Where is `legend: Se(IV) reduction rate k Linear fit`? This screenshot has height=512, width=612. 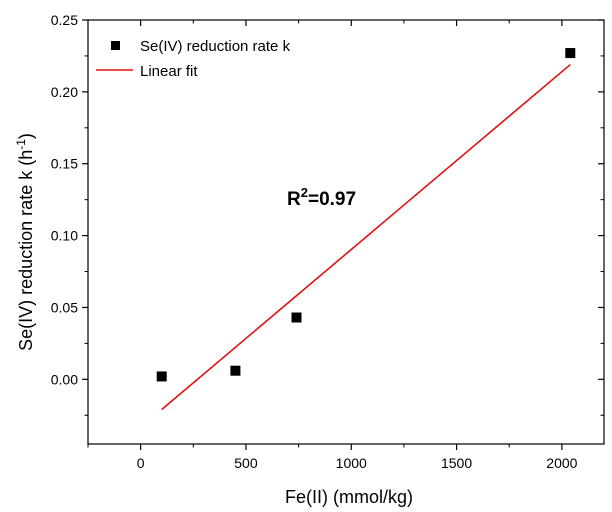
legend: Se(IV) reduction rate k Linear fit is located at coordinates (193, 59).